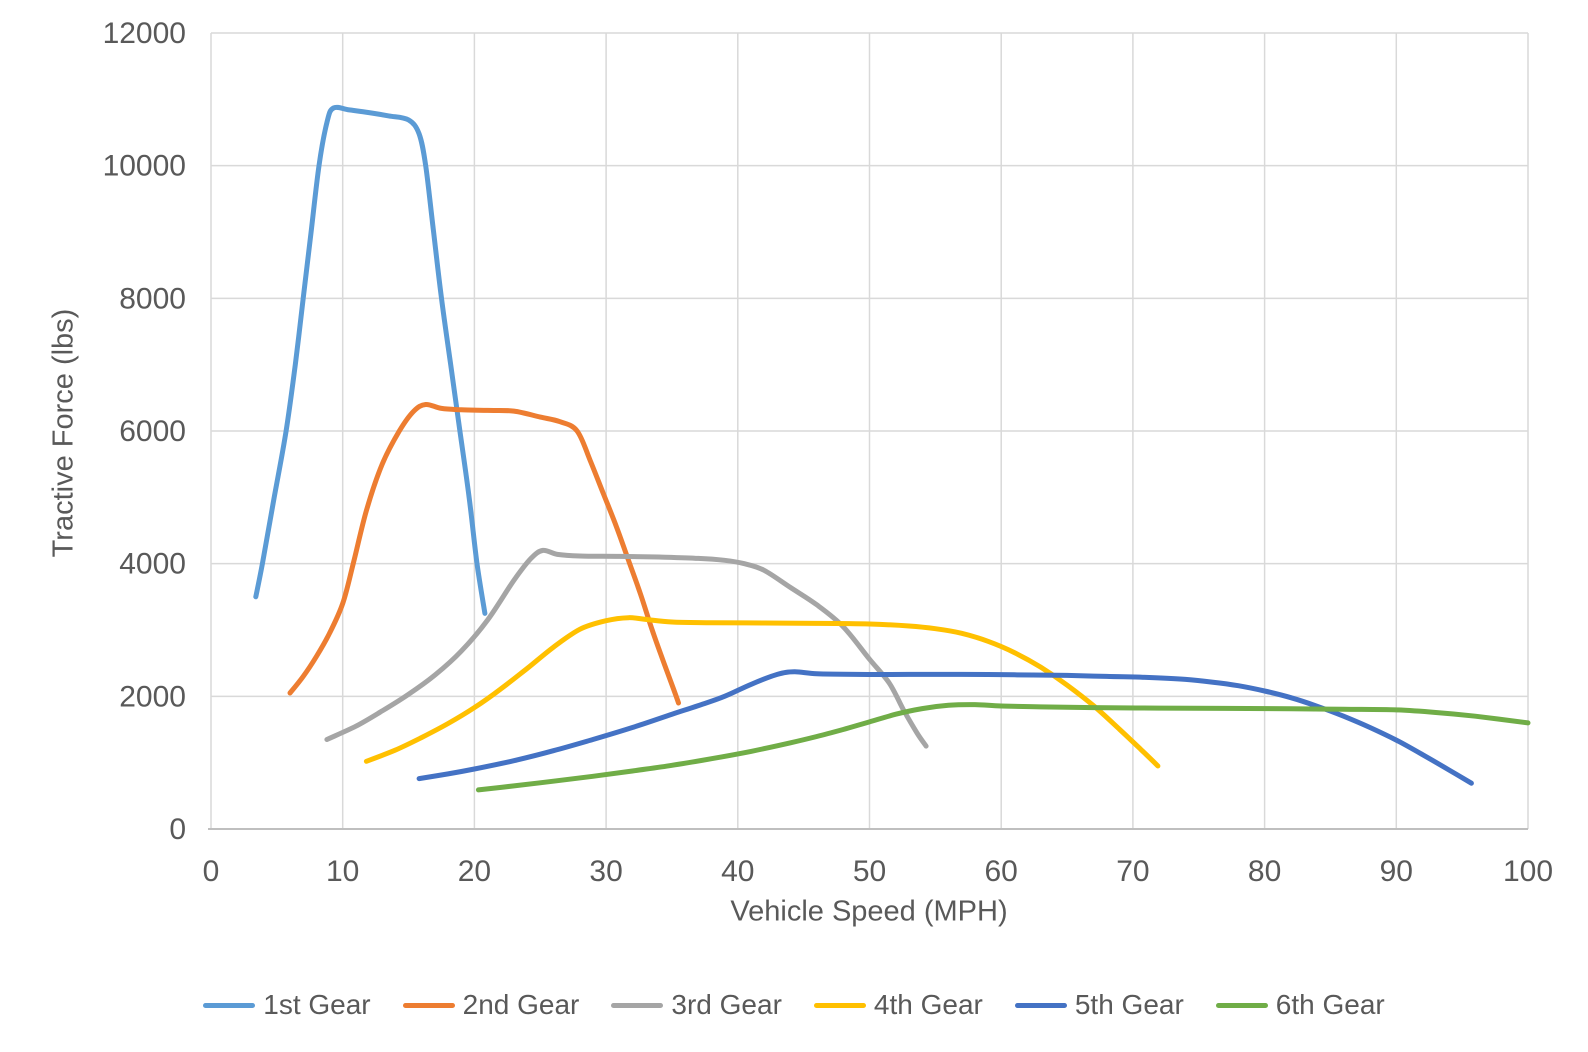 This screenshot has width=1588, height=1052. Describe the element at coordinates (474, 871) in the screenshot. I see `x-tick-label: 20` at that location.